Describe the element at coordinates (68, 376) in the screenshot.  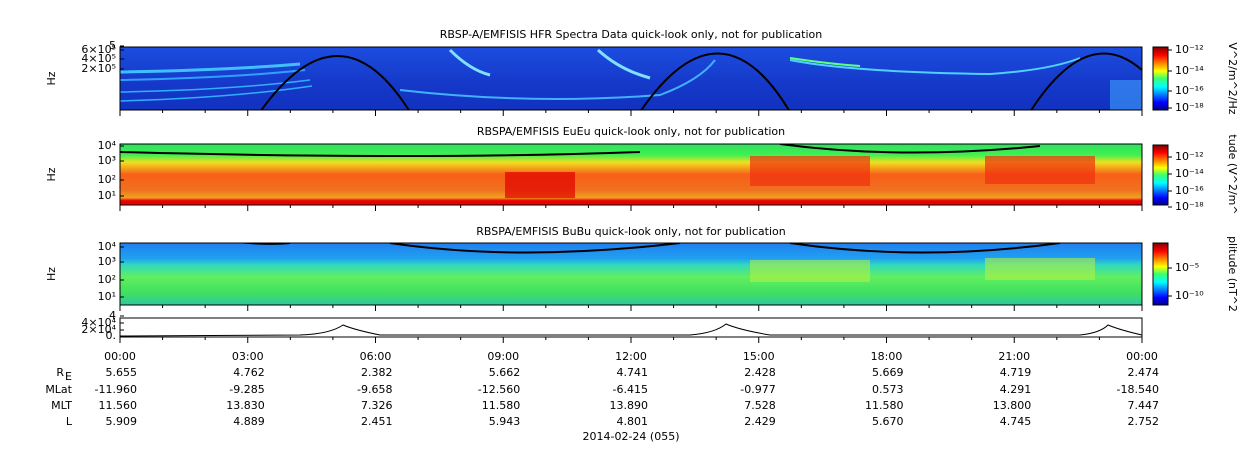
I see `ephemeris-label-subscript: E` at that location.